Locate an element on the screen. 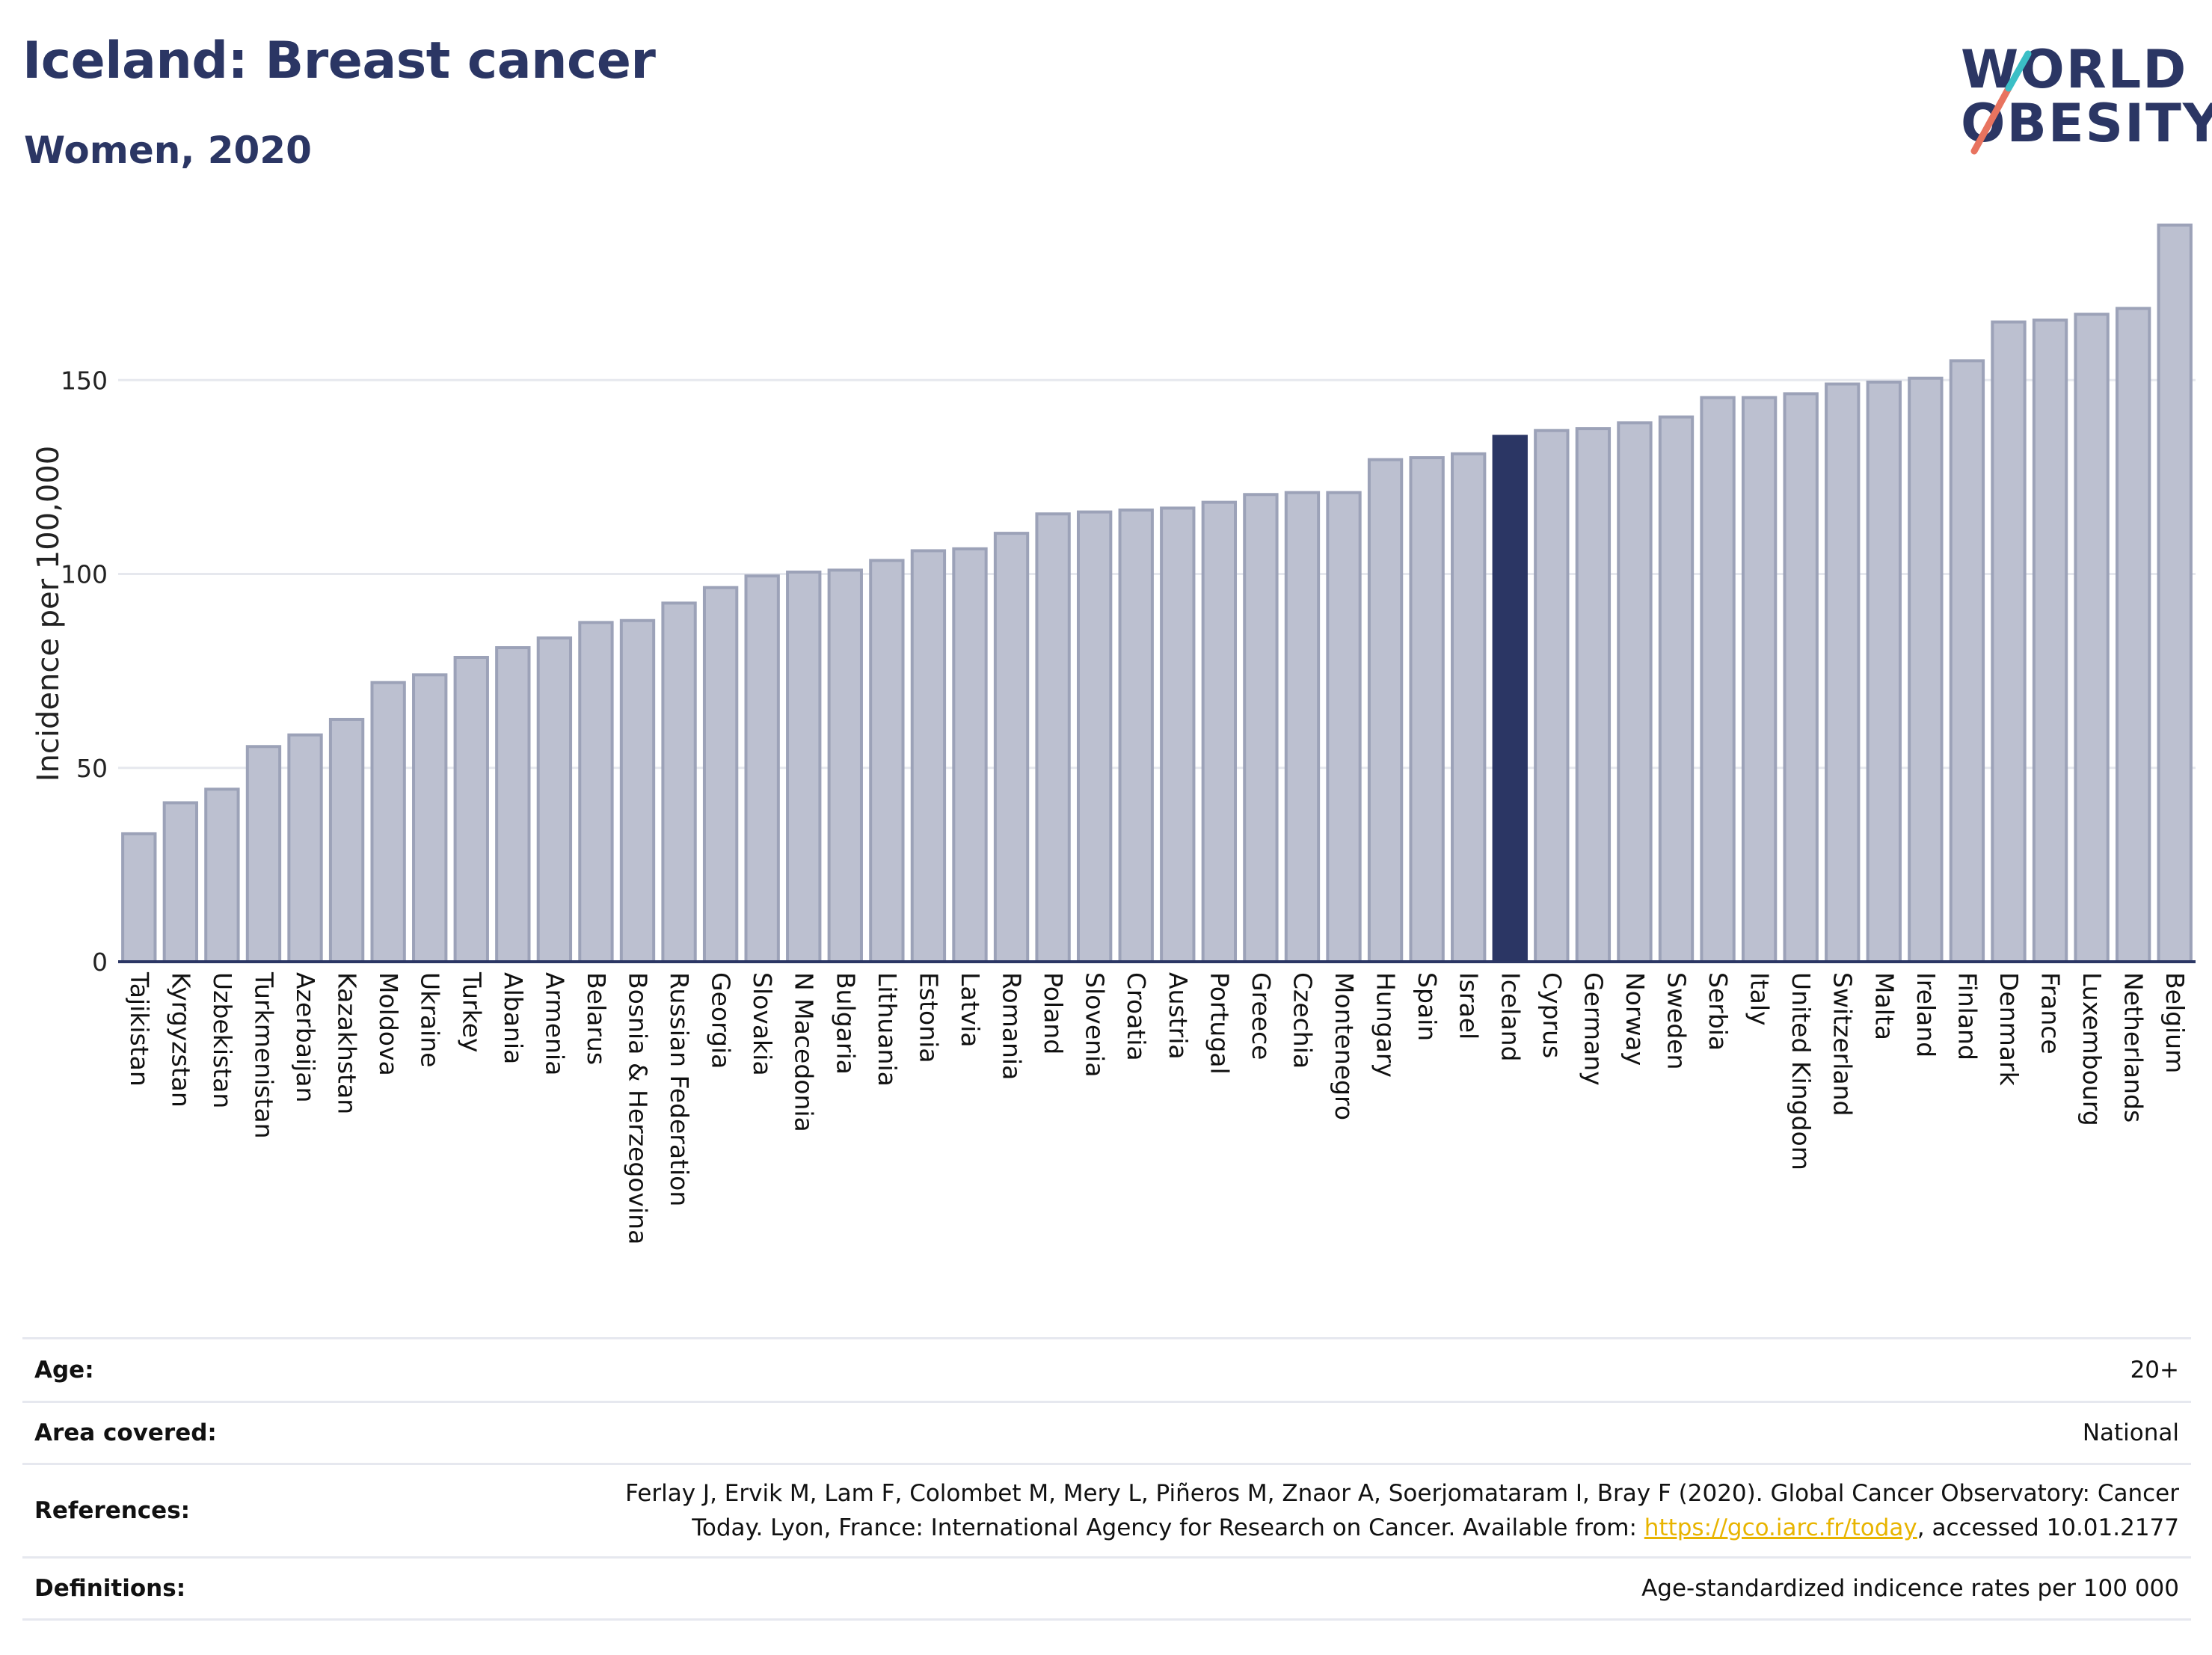 The height and width of the screenshot is (1655, 2212). x-tick-label: Montenegro is located at coordinates (1344, 1046).